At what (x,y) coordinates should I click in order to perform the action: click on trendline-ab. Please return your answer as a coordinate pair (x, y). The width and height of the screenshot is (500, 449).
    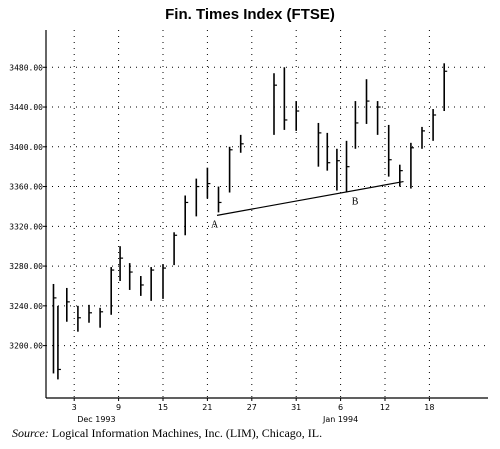
    Looking at the image, I should click on (310, 198).